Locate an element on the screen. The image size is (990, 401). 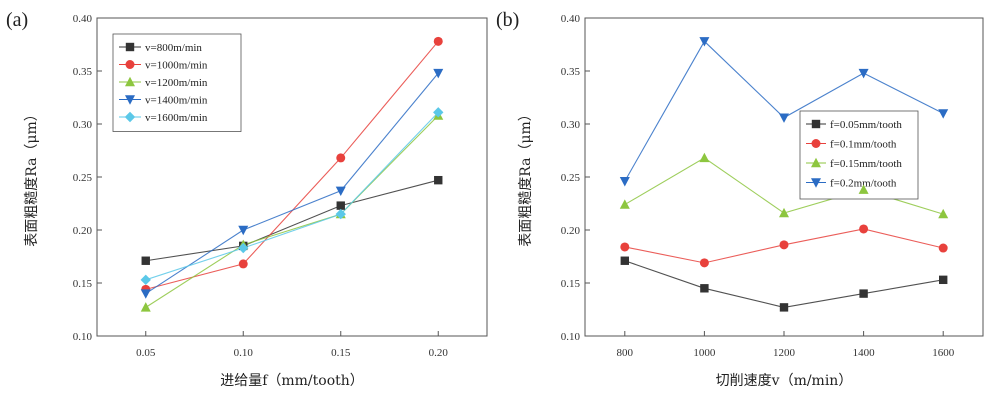
panel-a-x-tick-label: 0.05 is located at coordinates (146, 353).